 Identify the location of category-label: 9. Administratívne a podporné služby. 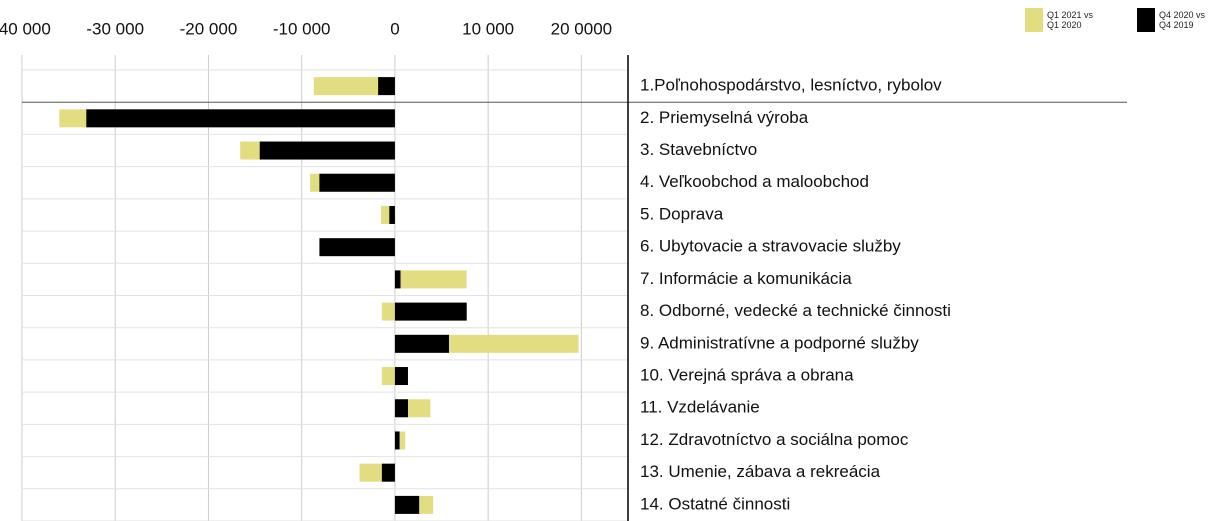
(779, 342).